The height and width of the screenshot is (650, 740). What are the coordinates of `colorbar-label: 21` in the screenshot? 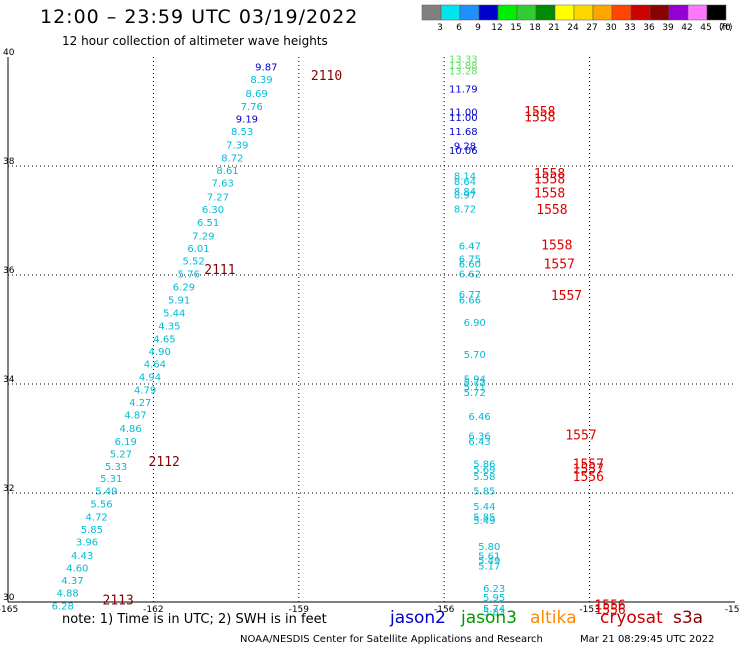 It's located at (553, 28).